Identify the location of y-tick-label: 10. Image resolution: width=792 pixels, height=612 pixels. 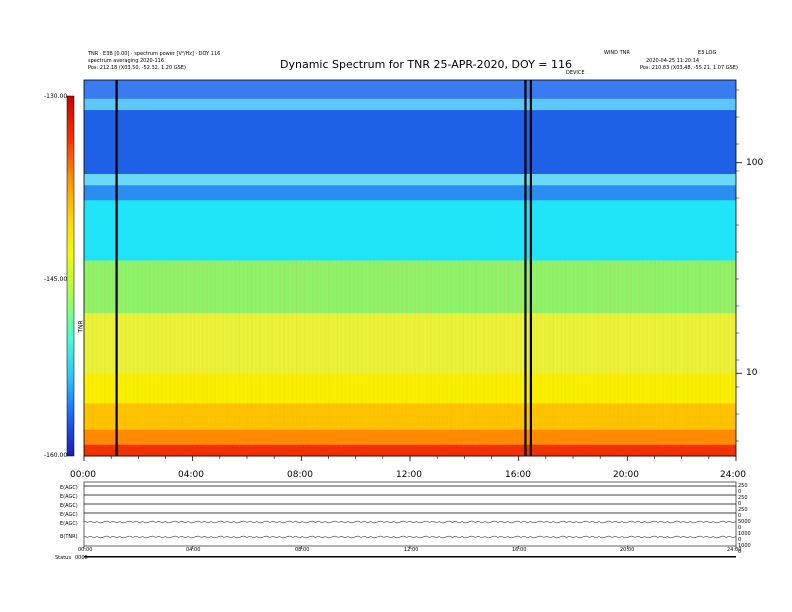
(752, 373).